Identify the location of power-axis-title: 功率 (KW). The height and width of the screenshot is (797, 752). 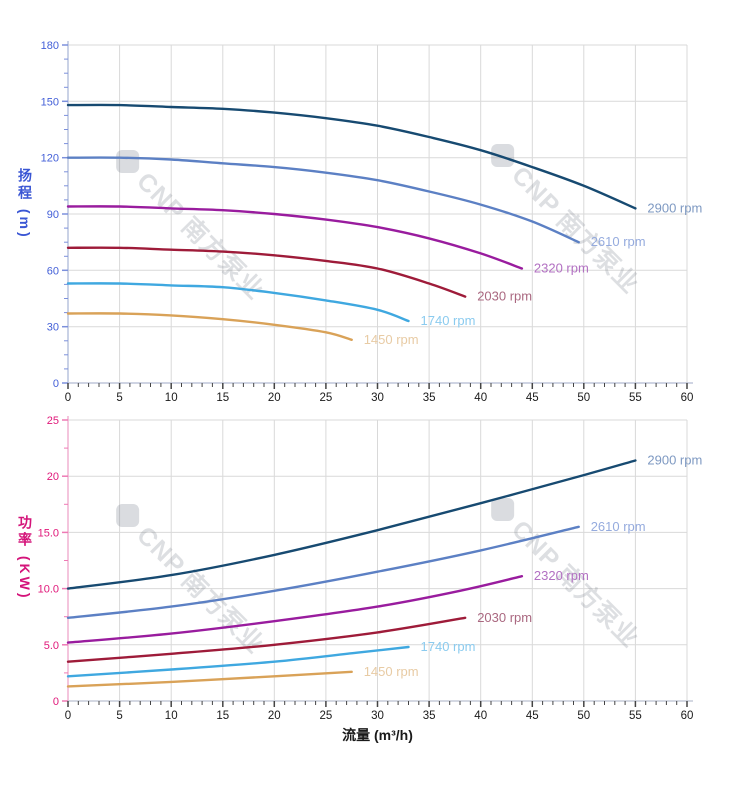
(25, 558).